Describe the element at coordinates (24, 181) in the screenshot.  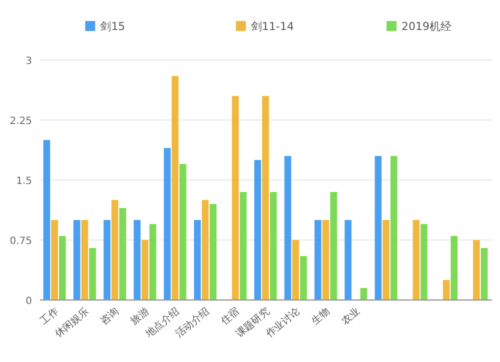
I see `y-tick-label: 1.5` at that location.